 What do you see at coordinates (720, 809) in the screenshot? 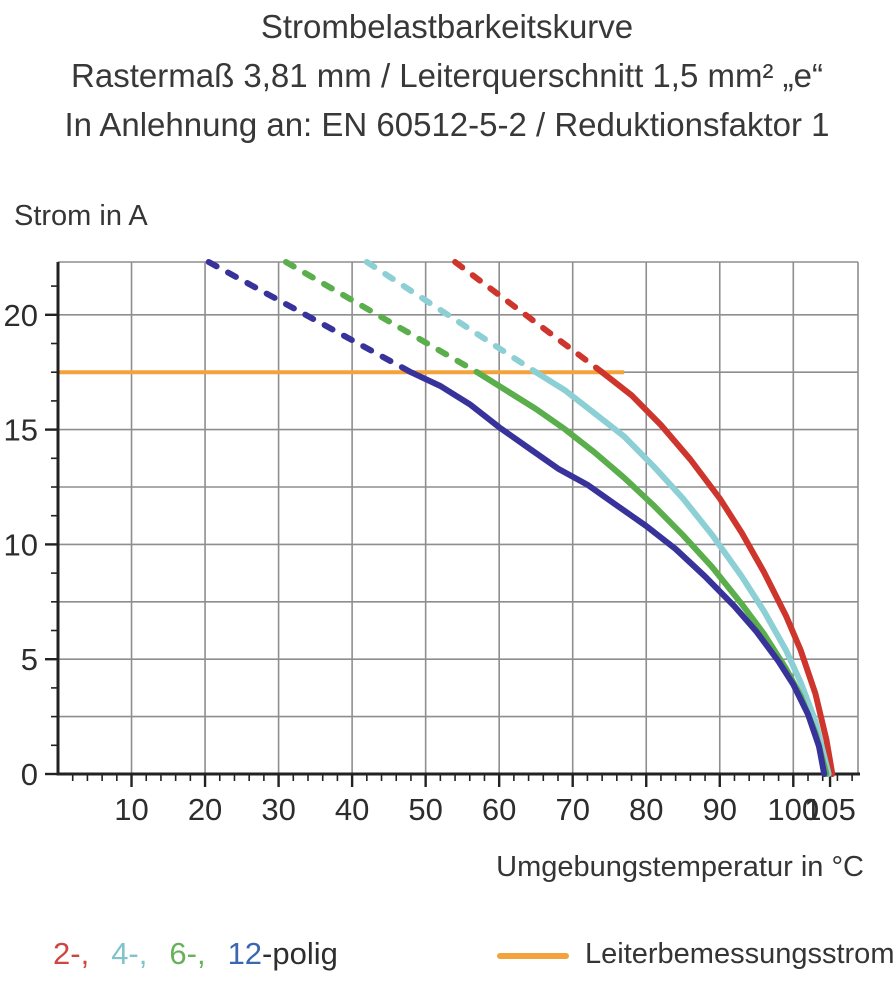
I see `x-tick-label: 90` at bounding box center [720, 809].